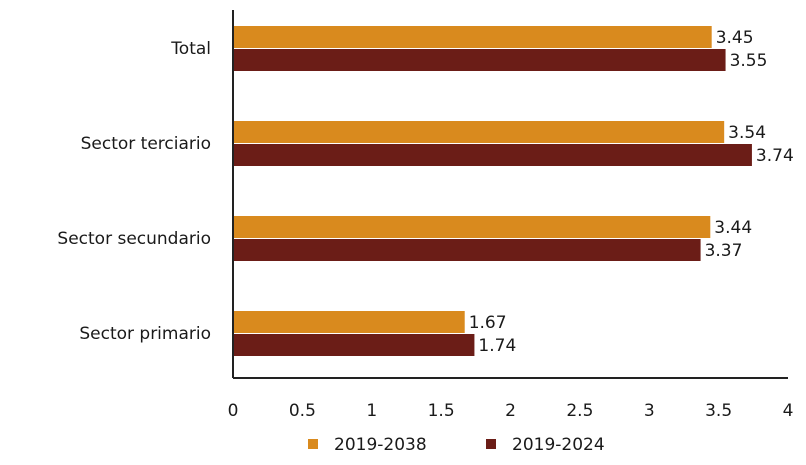 The image size is (806, 465). I want to click on value-label-series2-3: 1.74, so click(497, 346).